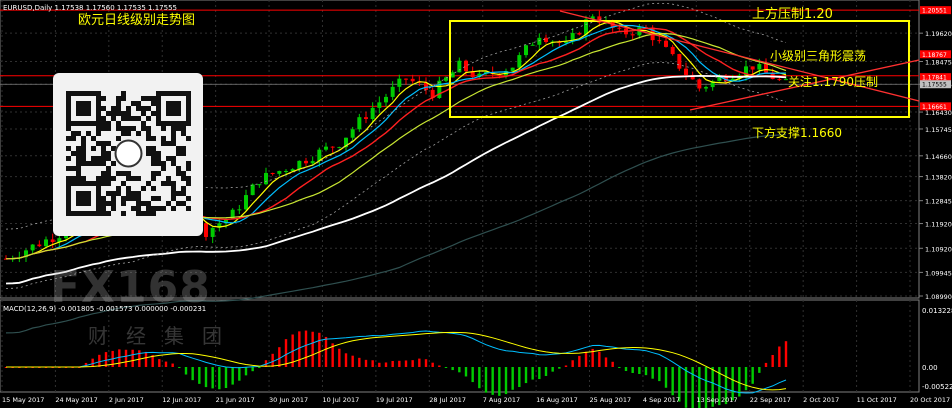 This screenshot has height=408, width=952. What do you see at coordinates (877, 400) in the screenshot?
I see `x-tick-label: 11 Oct 2017` at bounding box center [877, 400].